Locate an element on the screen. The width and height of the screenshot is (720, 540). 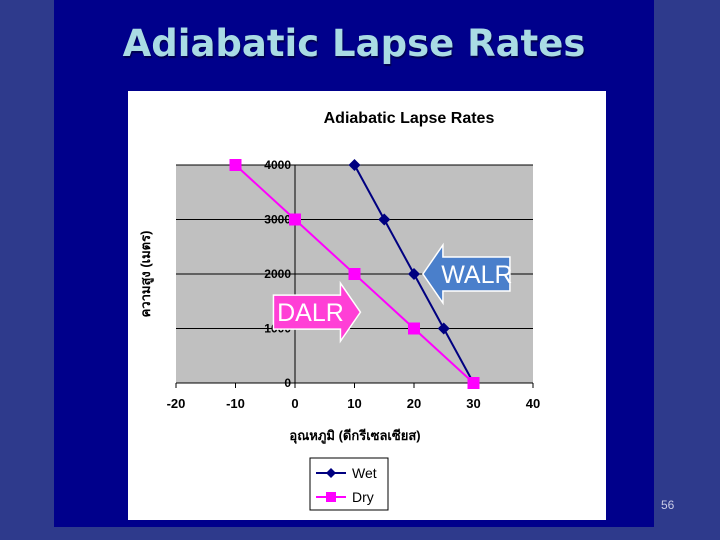
annotation-label: DALR is located at coordinates (310, 313).